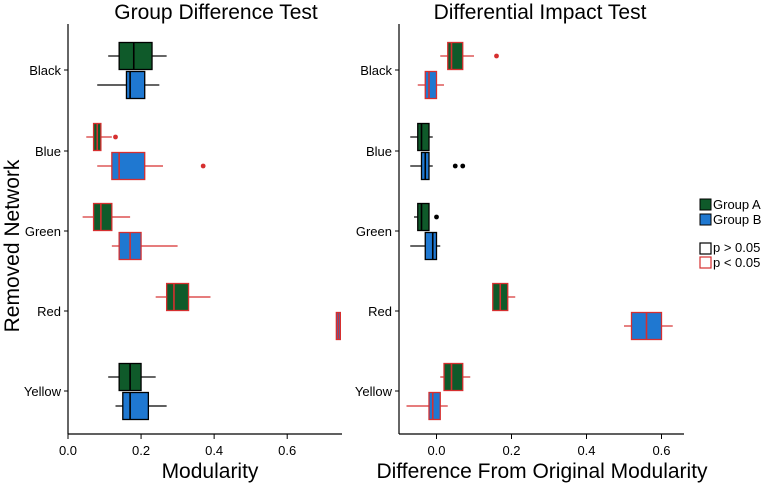 This screenshot has height=486, width=768. I want to click on legend-swatch-group-a, so click(705, 204).